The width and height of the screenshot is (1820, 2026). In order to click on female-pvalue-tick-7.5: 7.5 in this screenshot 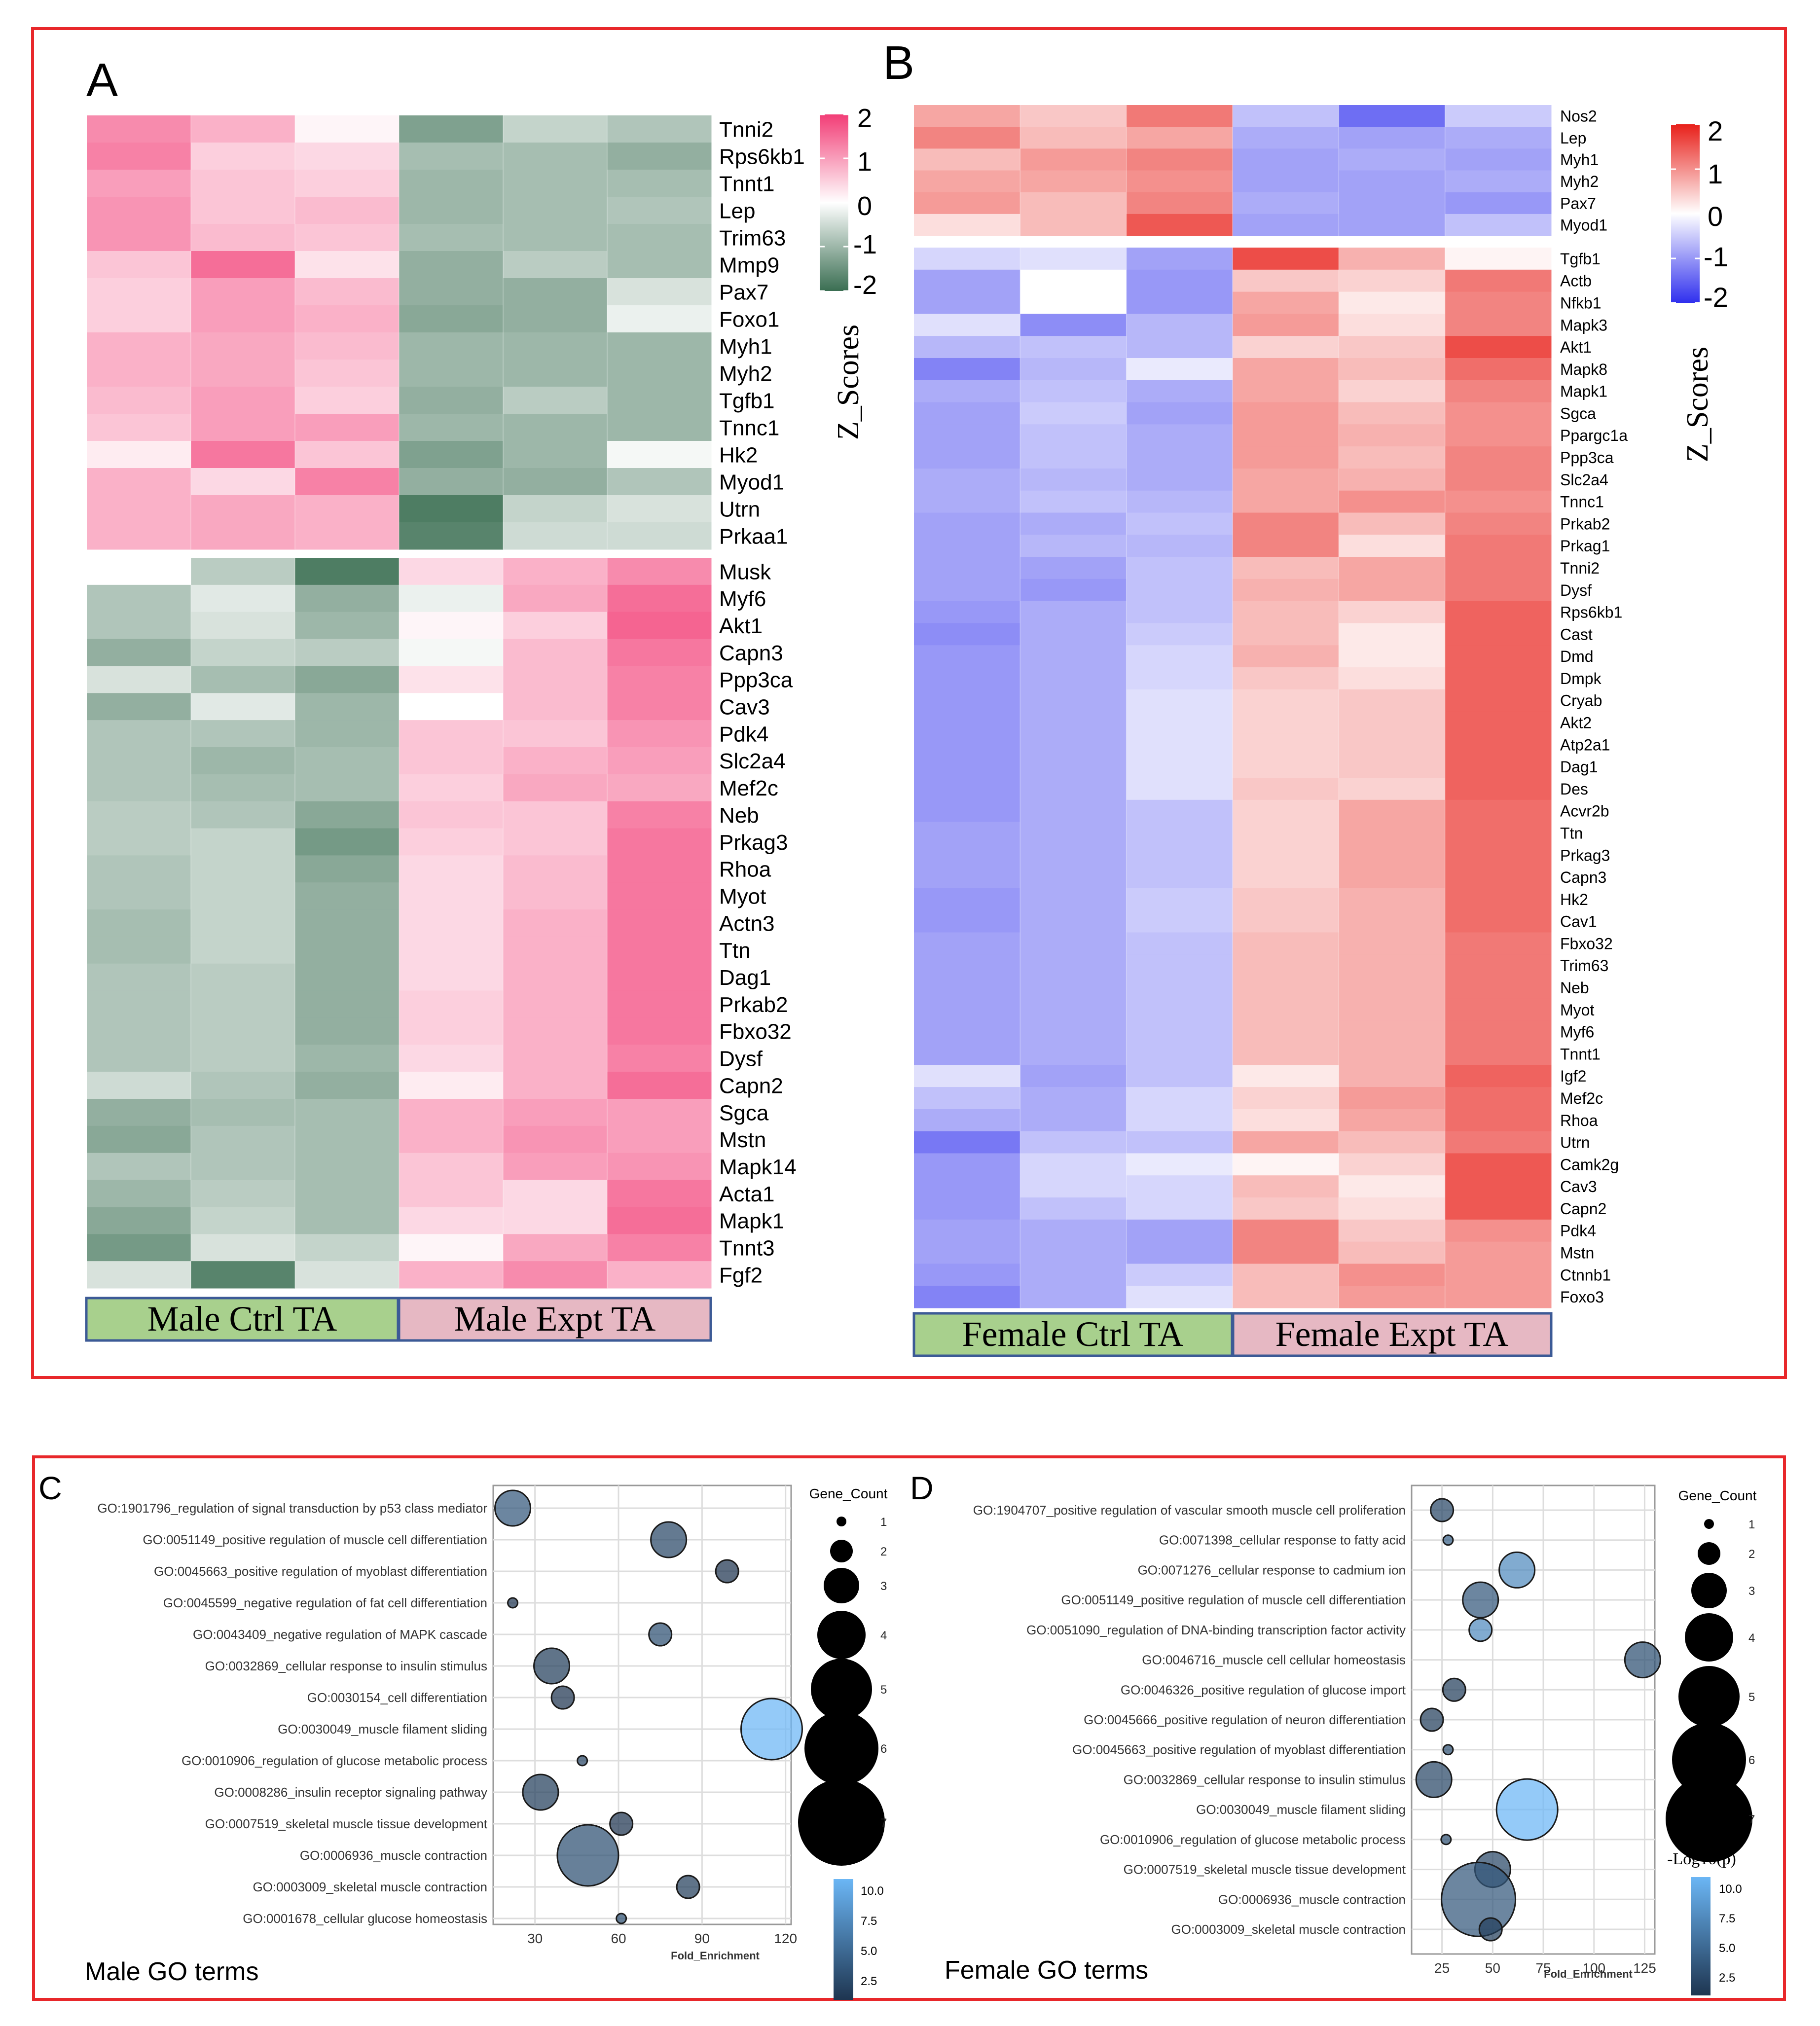, I will do `click(1727, 1918)`.